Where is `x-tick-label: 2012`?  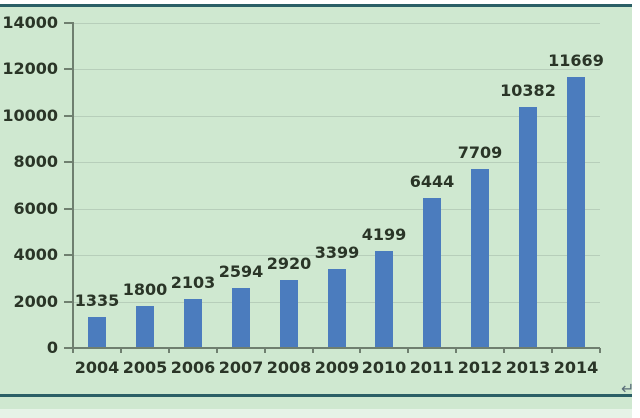
x-tick-label: 2012 is located at coordinates (480, 367).